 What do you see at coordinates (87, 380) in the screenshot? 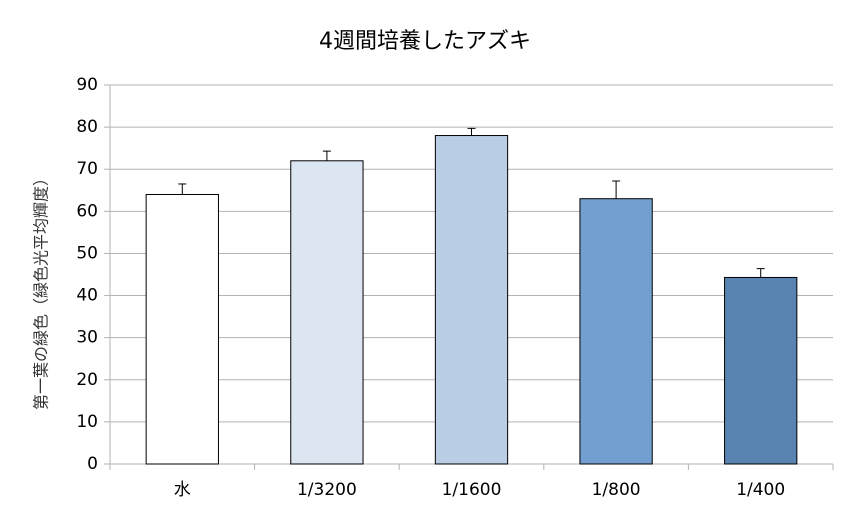
I see `y-tick-label: 20` at bounding box center [87, 380].